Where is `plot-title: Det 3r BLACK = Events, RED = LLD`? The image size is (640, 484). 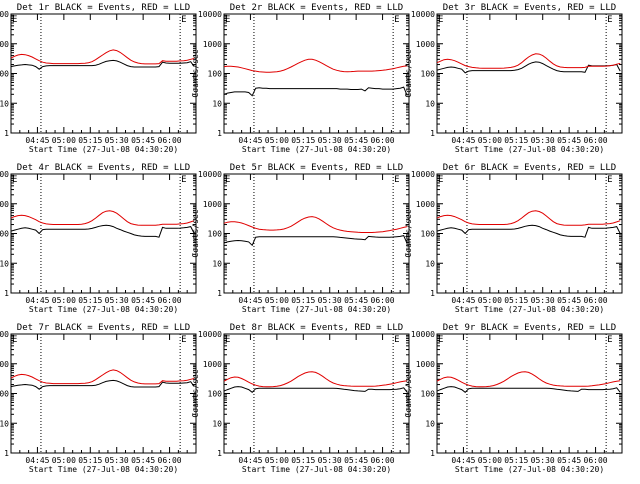
plot-title: Det 3r BLACK = Events, RED = LLD is located at coordinates (529, 8).